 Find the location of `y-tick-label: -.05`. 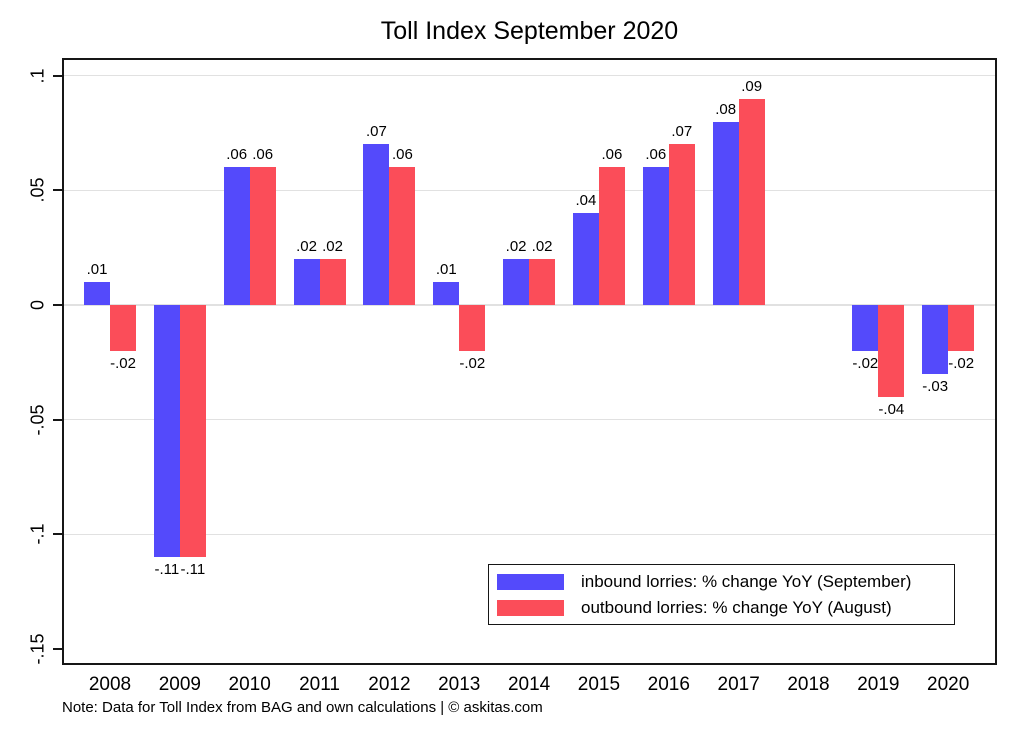

y-tick-label: -.05 is located at coordinates (37, 420).